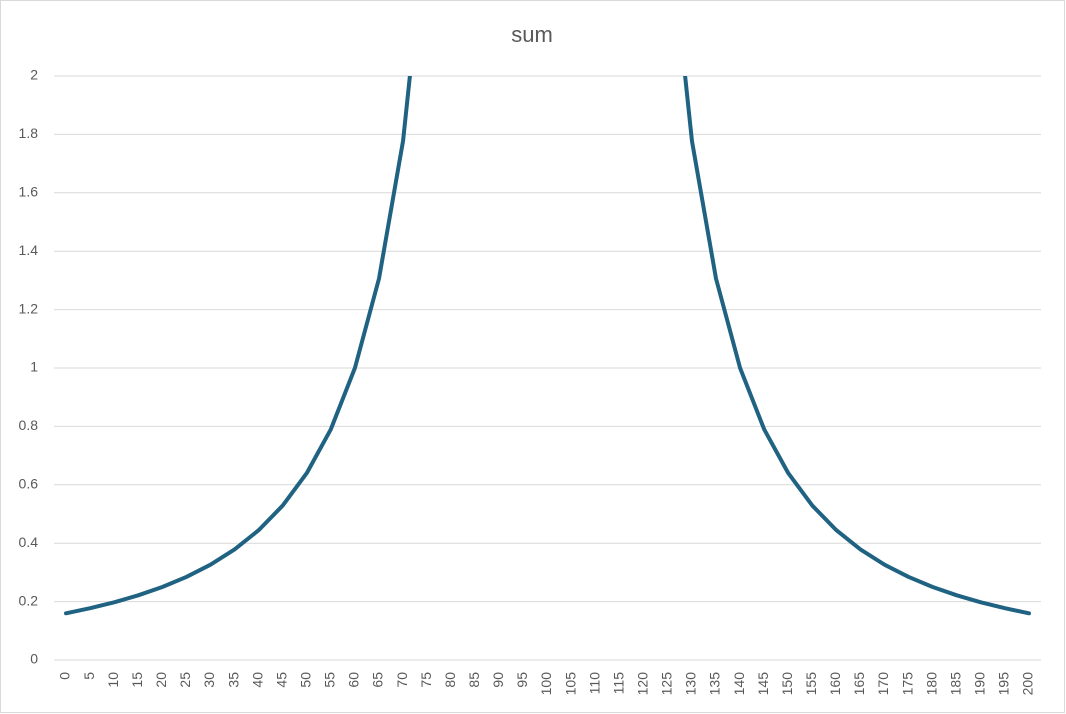 The image size is (1066, 714). What do you see at coordinates (787, 684) in the screenshot?
I see `x-tick-label: 150` at bounding box center [787, 684].